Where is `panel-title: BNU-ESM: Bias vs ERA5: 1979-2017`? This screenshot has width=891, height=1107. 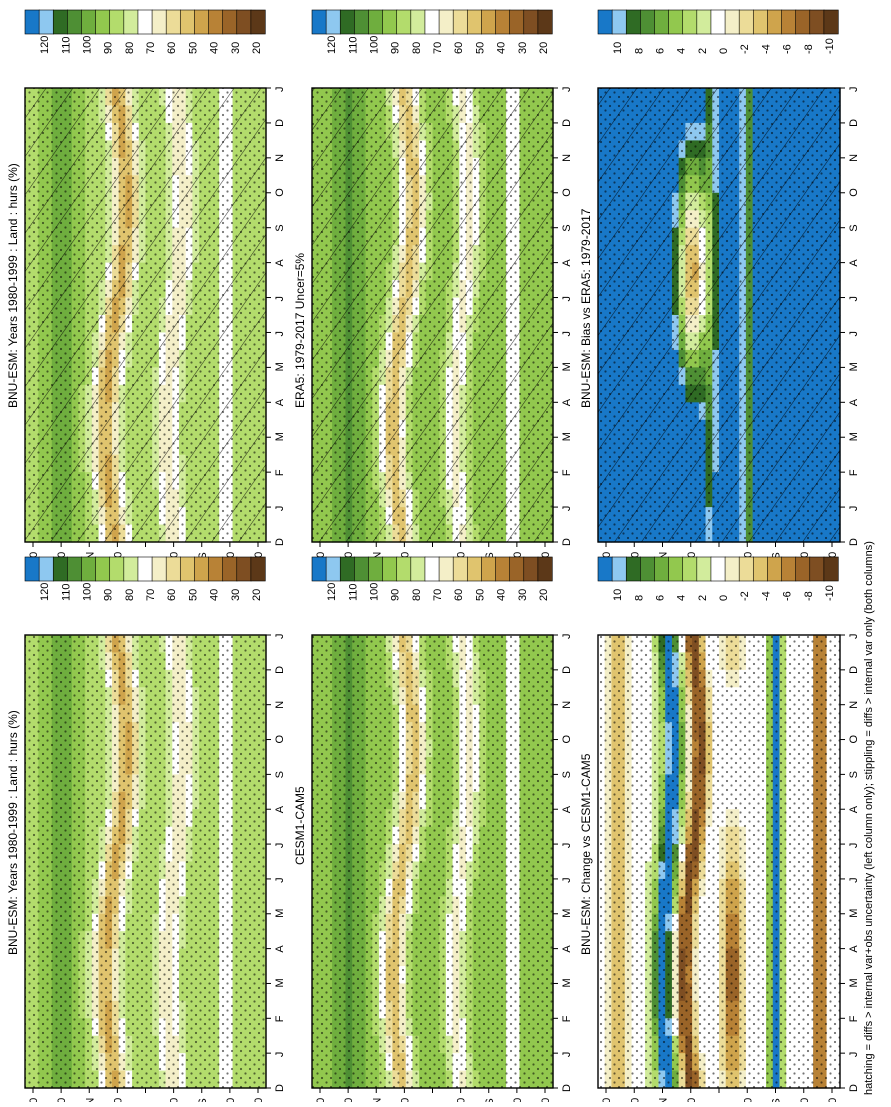
panel-title: BNU-ESM: Bias vs ERA5: 1979-2017 is located at coordinates (586, 308).